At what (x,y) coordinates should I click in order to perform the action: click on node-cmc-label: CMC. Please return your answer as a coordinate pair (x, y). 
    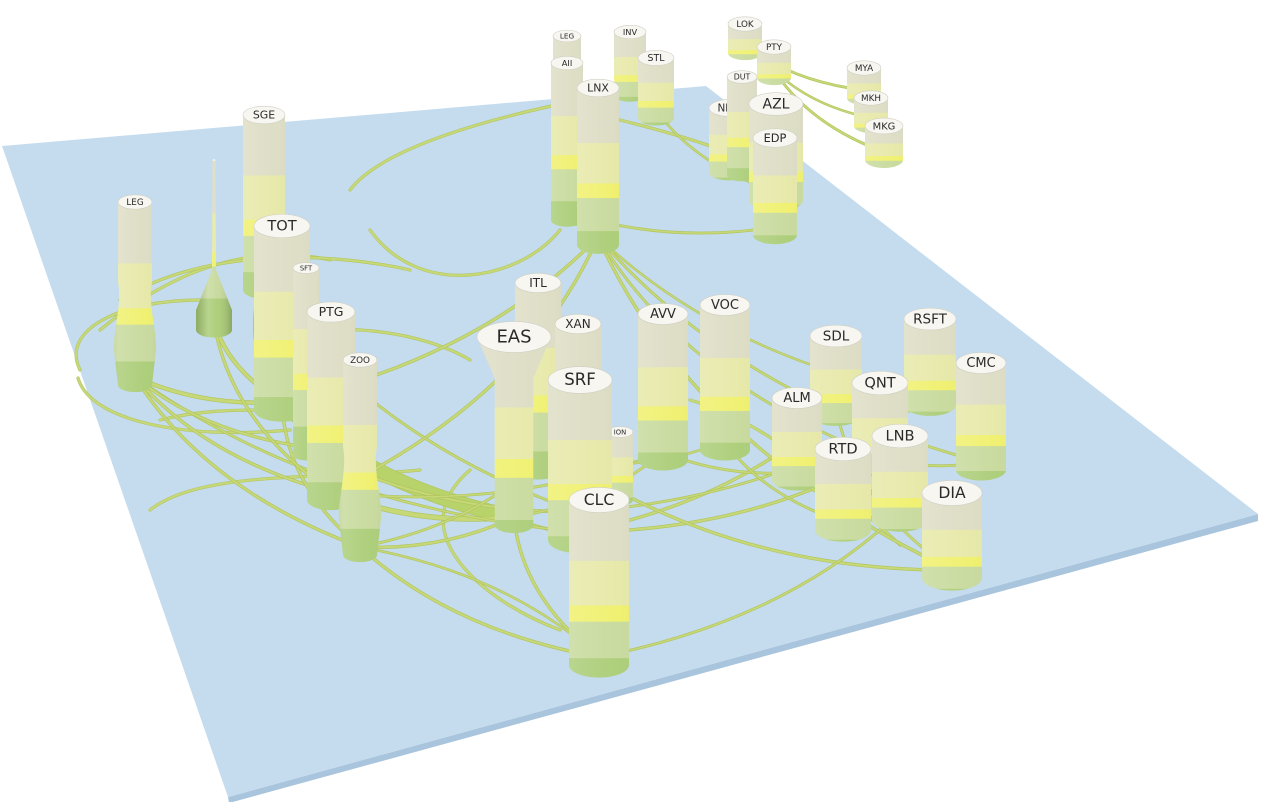
    Looking at the image, I should click on (980, 363).